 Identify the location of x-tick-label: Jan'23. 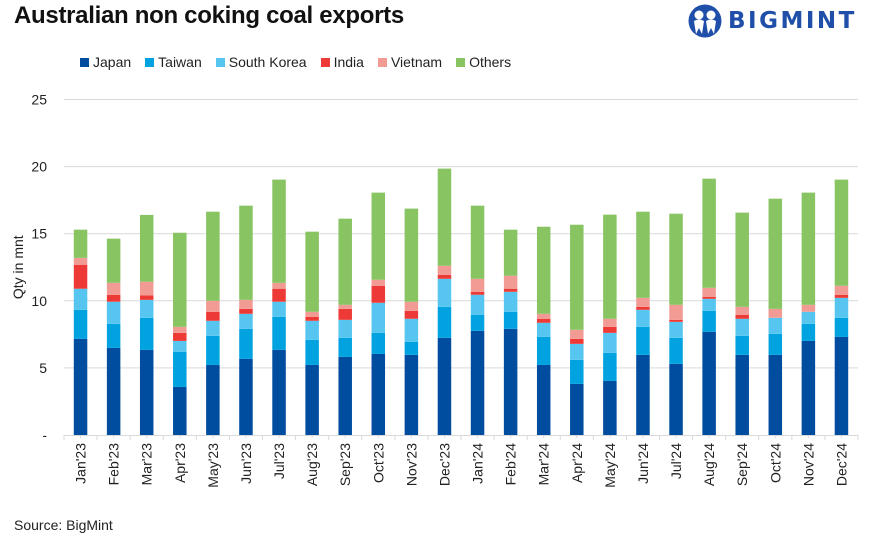
(81, 463).